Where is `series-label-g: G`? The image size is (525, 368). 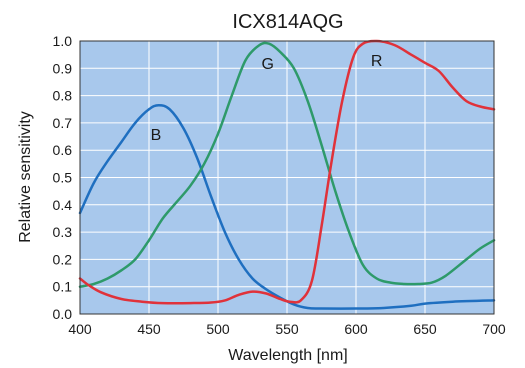 series-label-g: G is located at coordinates (267, 64).